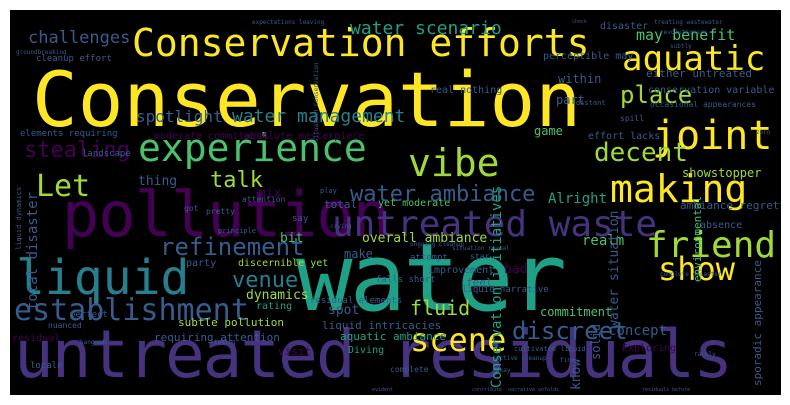 The image size is (790, 405). What do you see at coordinates (721, 225) in the screenshot?
I see `word-absence: absence` at bounding box center [721, 225].